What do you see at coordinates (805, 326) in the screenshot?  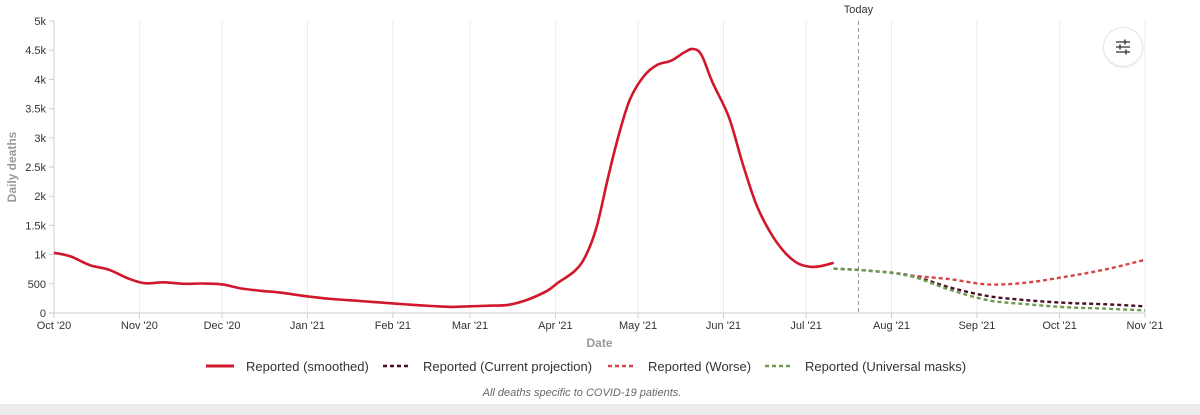 I see `x-tick-label: Jul '21` at bounding box center [805, 326].